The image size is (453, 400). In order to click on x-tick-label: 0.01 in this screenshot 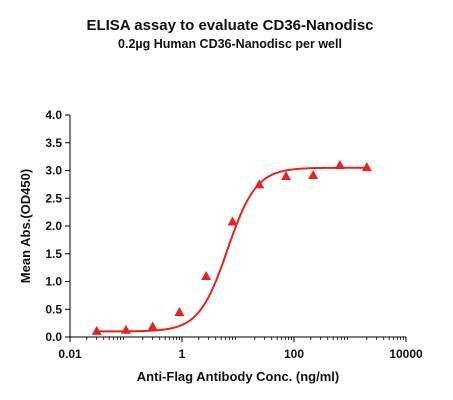, I will do `click(70, 354)`.